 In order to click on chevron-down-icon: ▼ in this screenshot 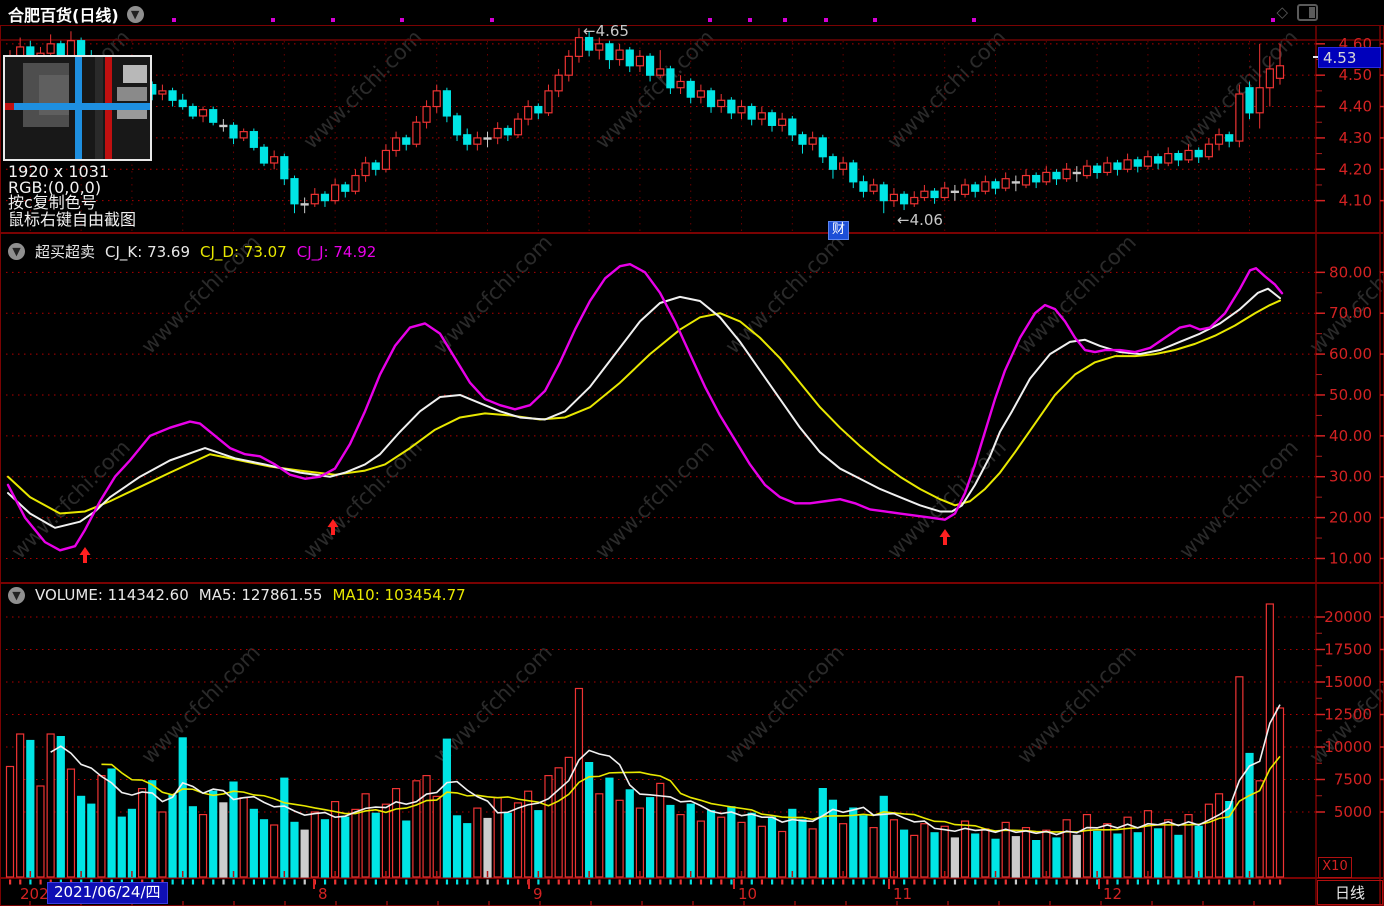, I will do `click(135, 14)`.